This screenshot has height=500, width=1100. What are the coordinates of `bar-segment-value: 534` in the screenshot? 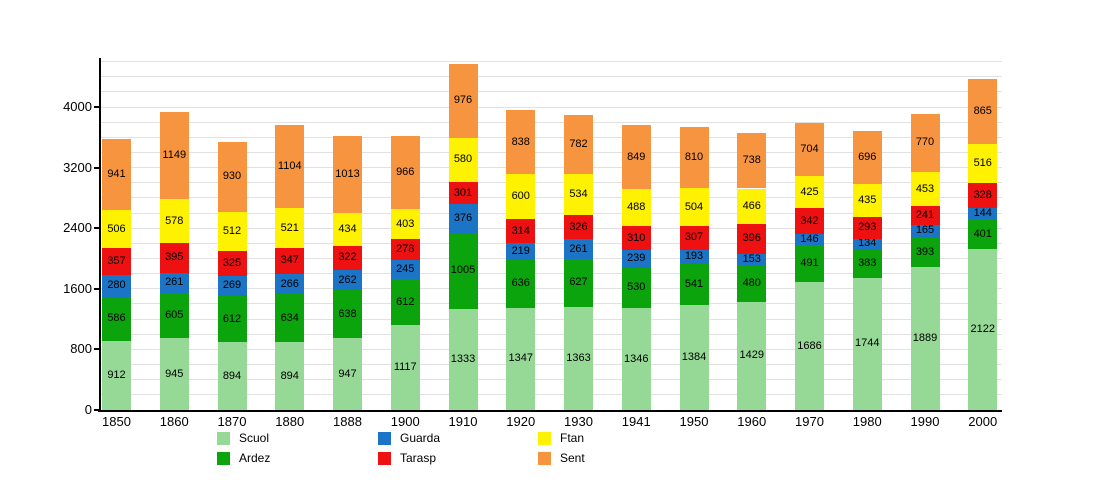 It's located at (578, 194).